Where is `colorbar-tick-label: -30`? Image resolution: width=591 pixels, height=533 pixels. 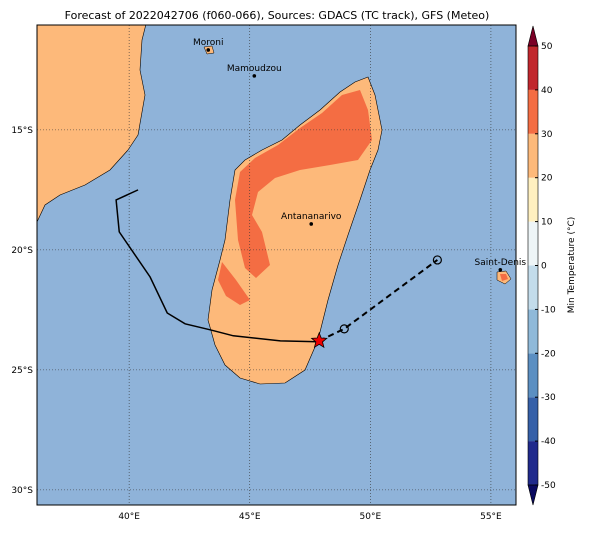 colorbar-tick-label: -30 is located at coordinates (548, 398).